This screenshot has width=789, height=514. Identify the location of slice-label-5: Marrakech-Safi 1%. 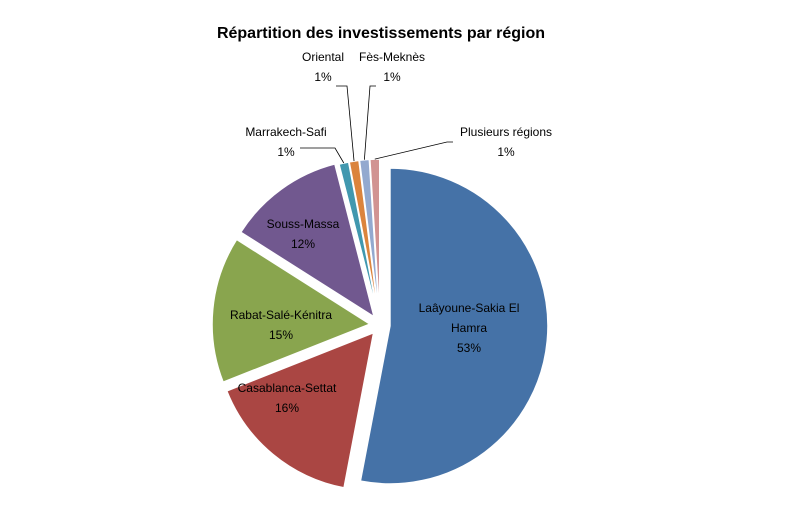
(285, 142).